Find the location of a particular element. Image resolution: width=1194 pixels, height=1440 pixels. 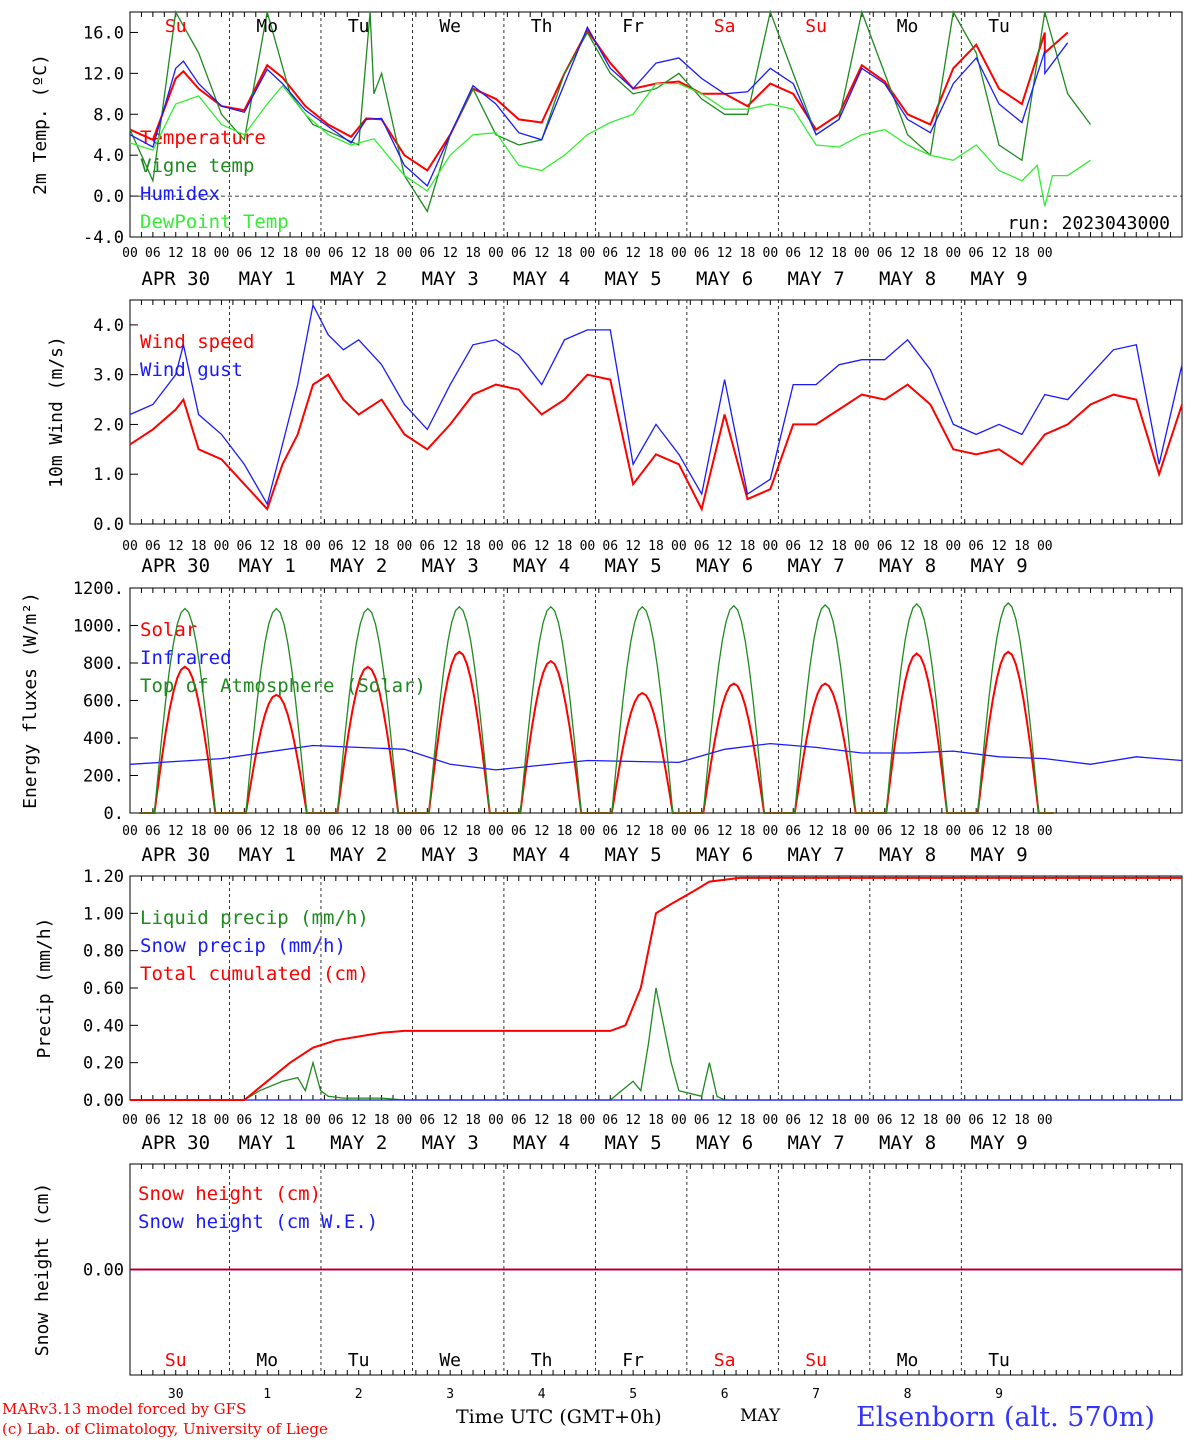

y-tick-label: 0.40 is located at coordinates (103, 1026).